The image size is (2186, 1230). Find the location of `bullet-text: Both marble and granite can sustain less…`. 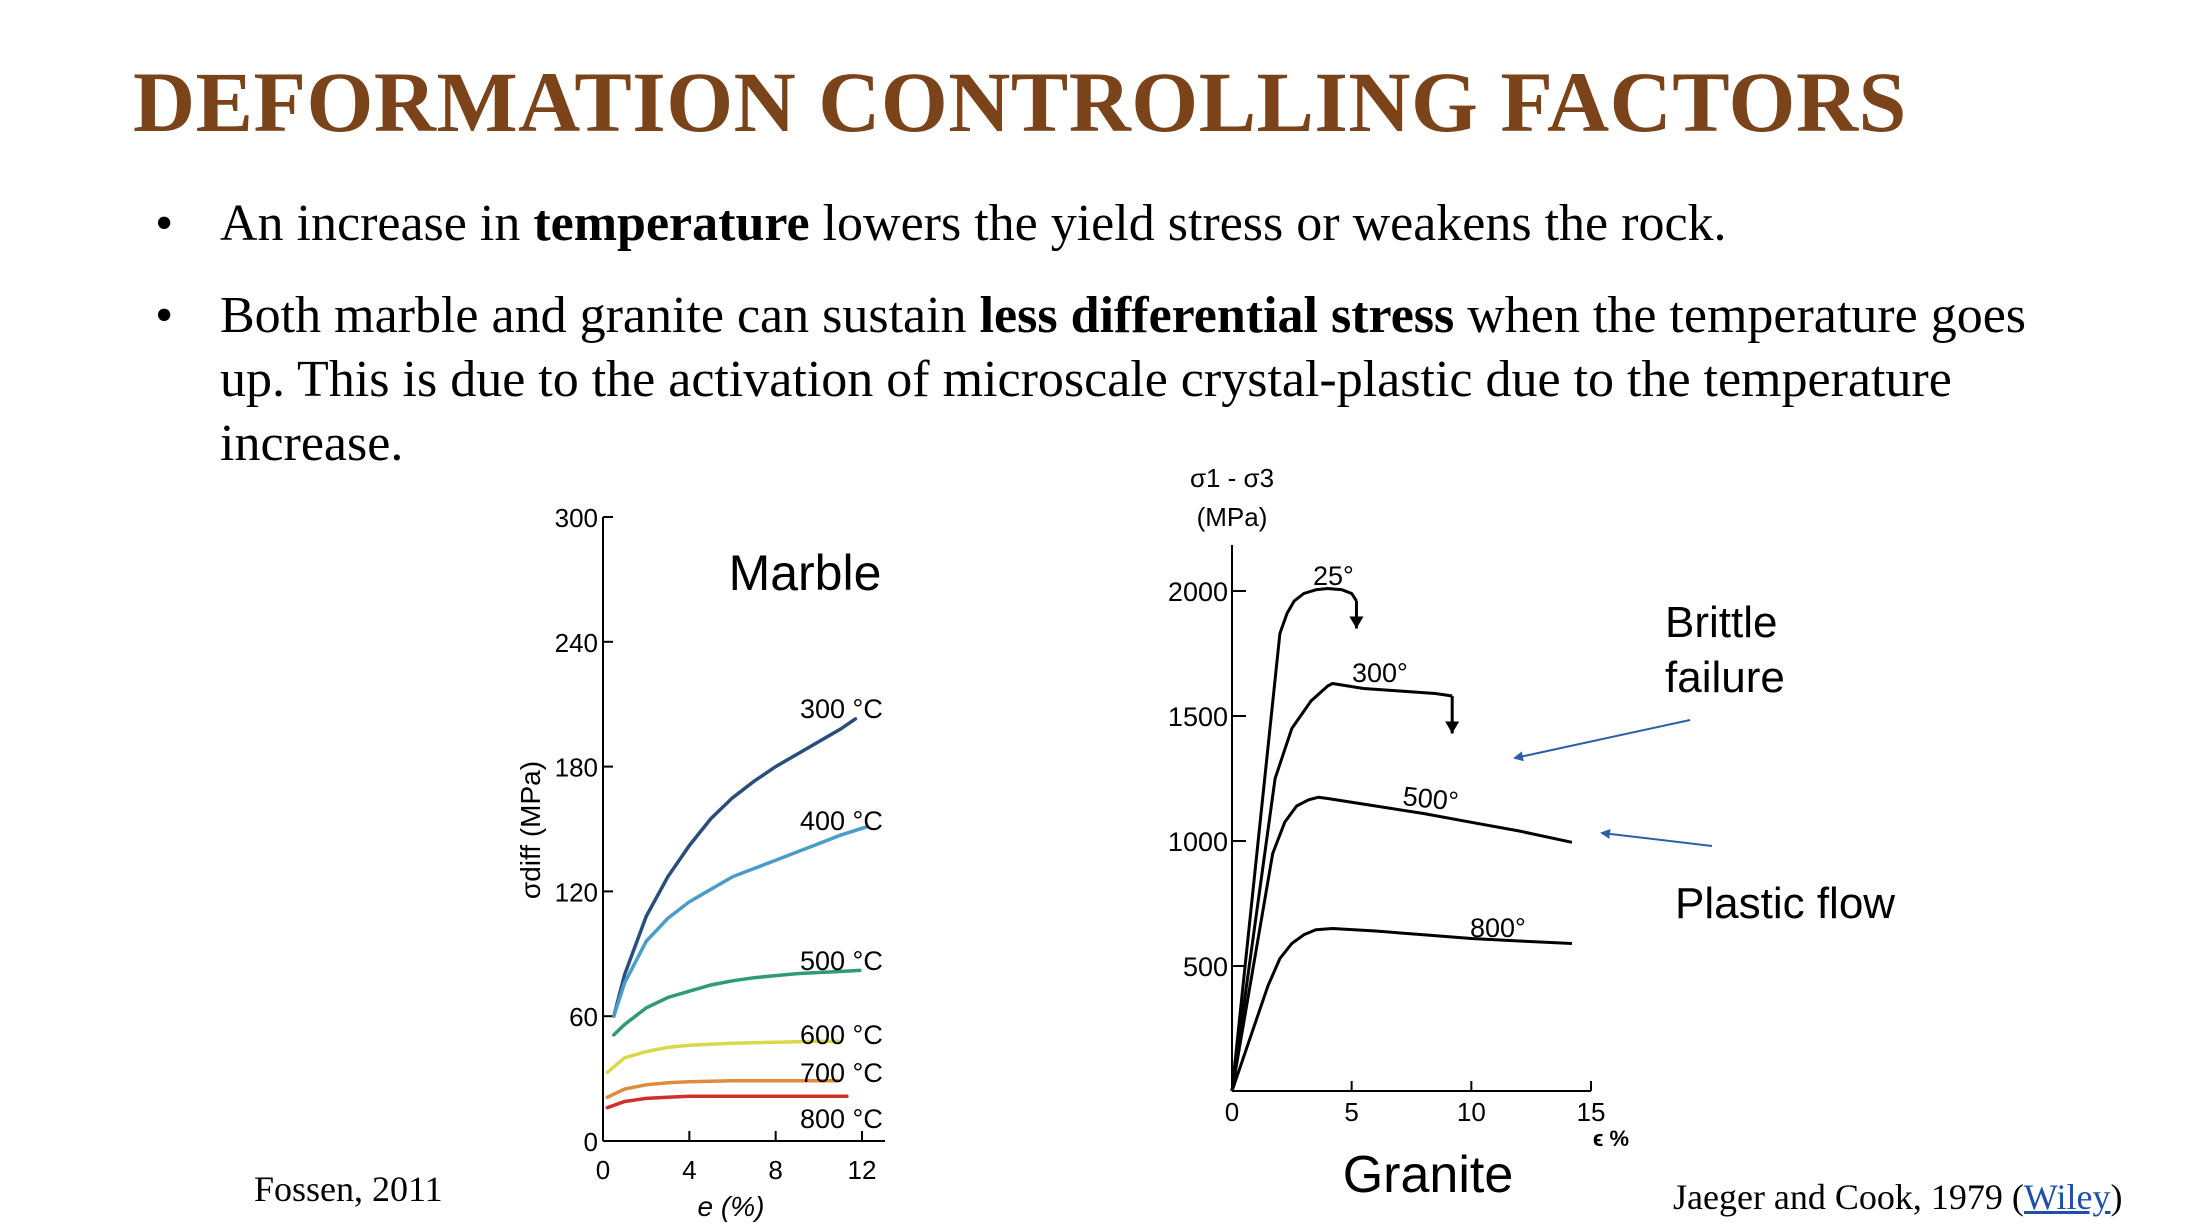

bullet-text: Both marble and granite can sustain less… is located at coordinates (1123, 379).